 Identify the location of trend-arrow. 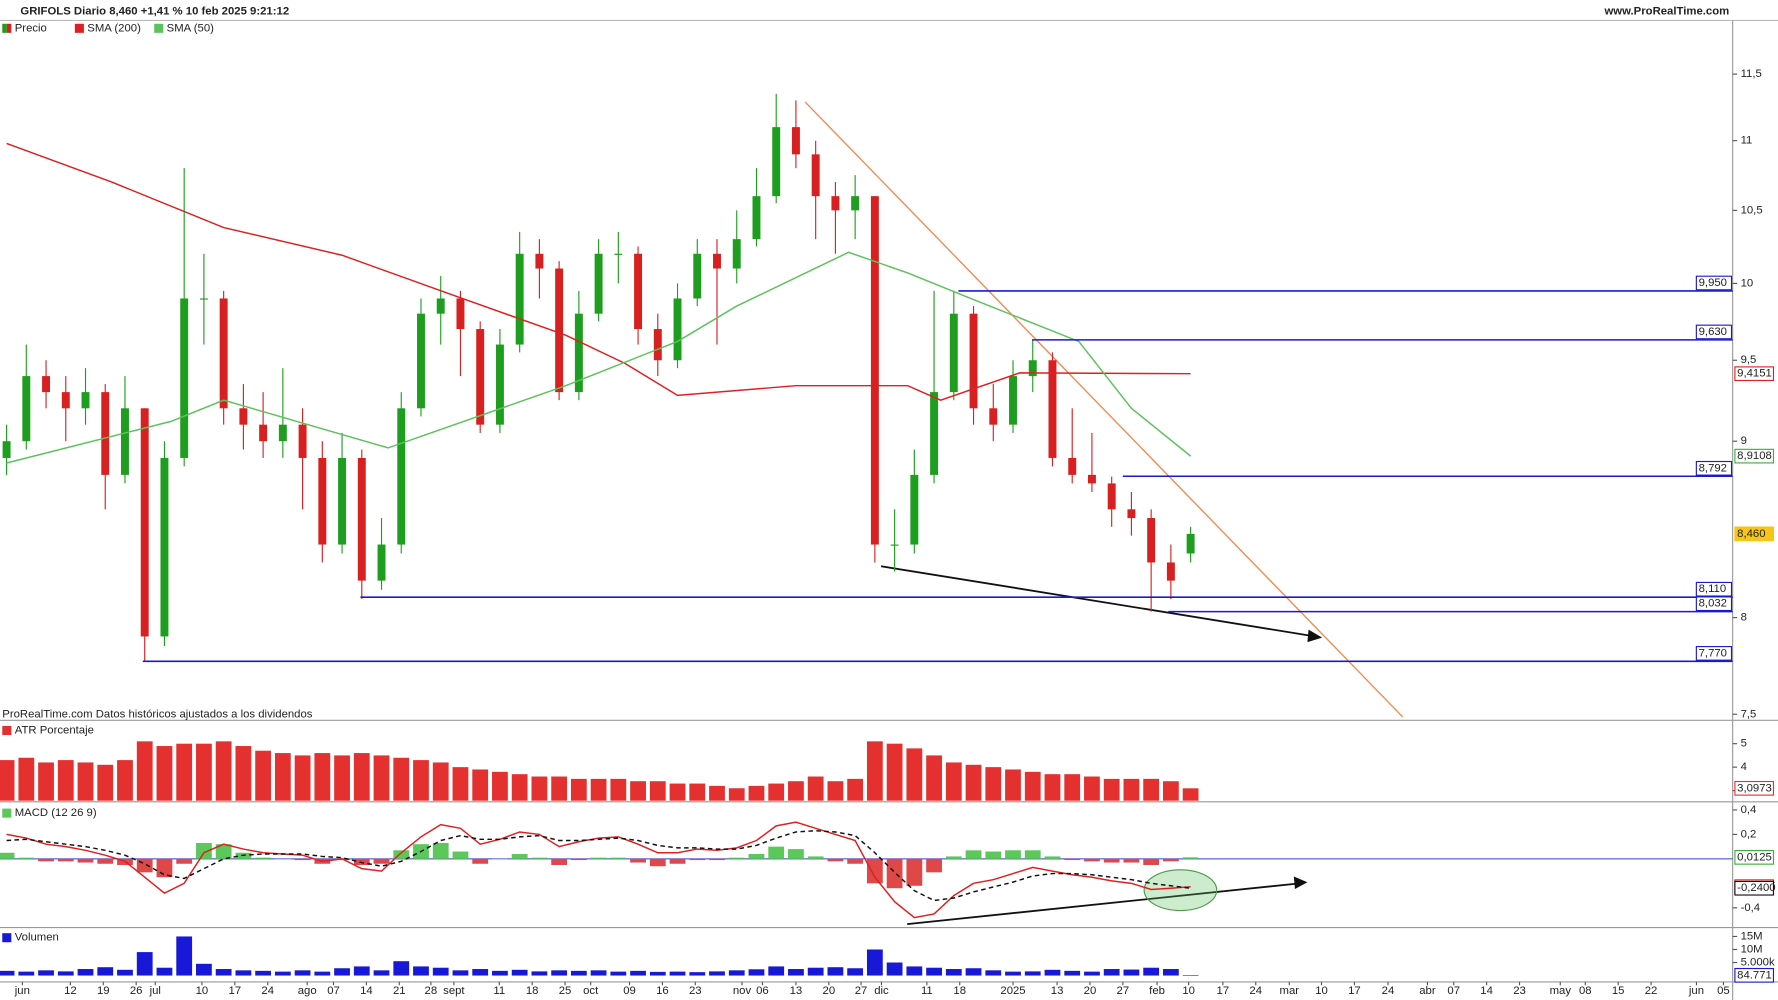
(1103, 904).